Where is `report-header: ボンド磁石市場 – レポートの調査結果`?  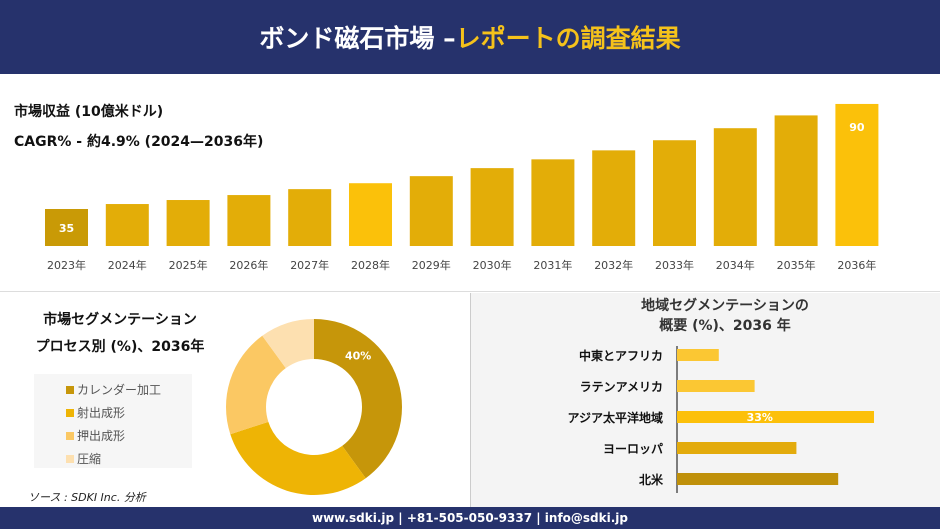 report-header: ボンド磁石市場 – レポートの調査結果 is located at coordinates (470, 37).